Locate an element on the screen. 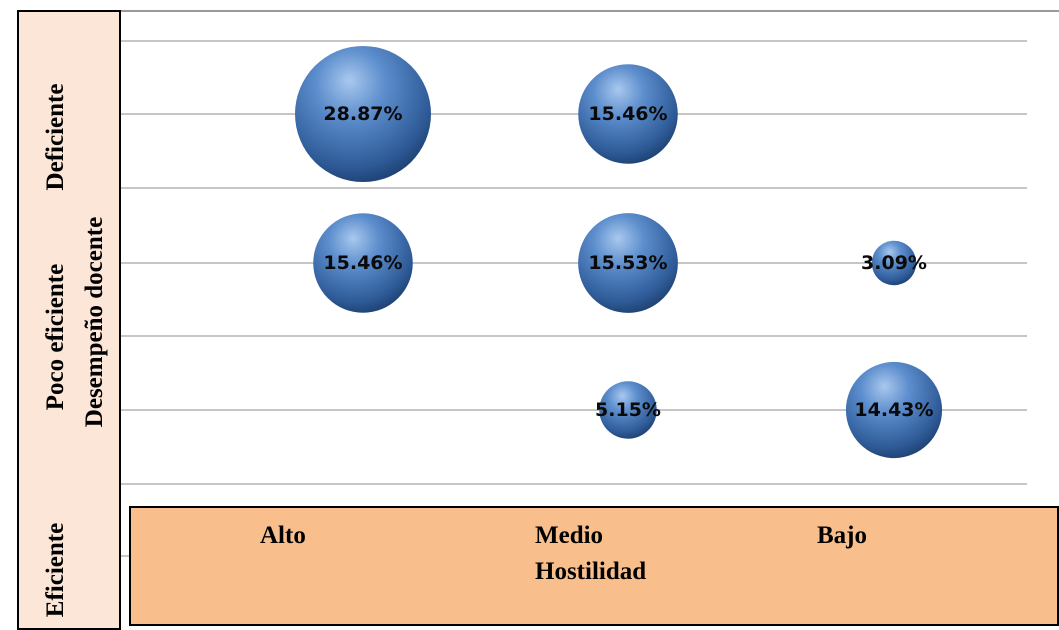 The image size is (1059, 630). bubble-data-label: 28.87% is located at coordinates (362, 114).